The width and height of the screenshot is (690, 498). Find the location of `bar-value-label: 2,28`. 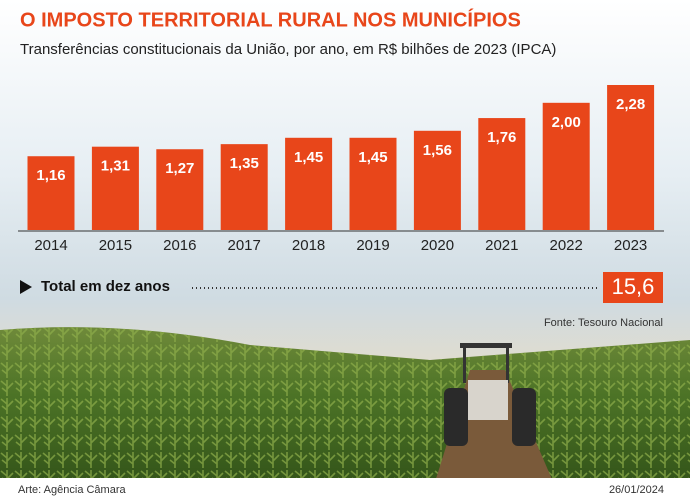

bar-value-label: 2,28 is located at coordinates (630, 104).